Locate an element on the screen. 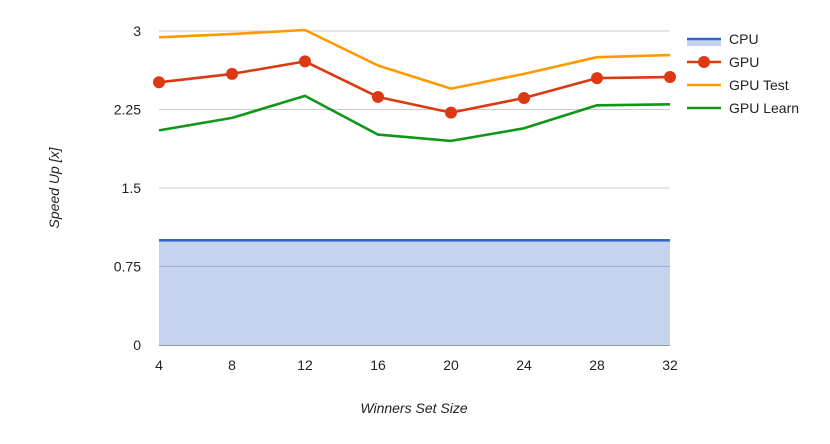  x-tick-label: 8 is located at coordinates (232, 365).